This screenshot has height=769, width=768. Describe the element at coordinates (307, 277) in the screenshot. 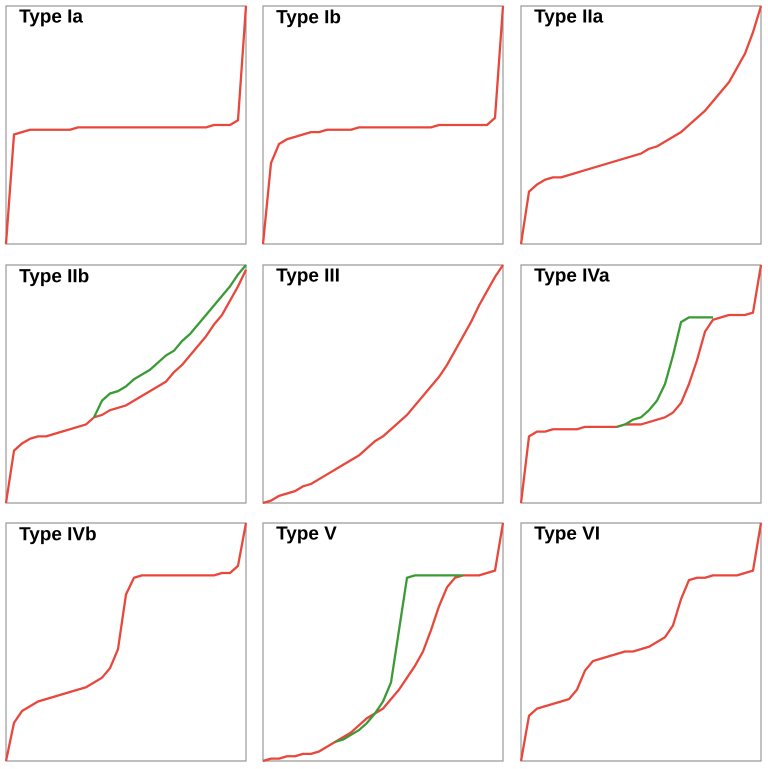

I see `chart-title: Type III` at that location.